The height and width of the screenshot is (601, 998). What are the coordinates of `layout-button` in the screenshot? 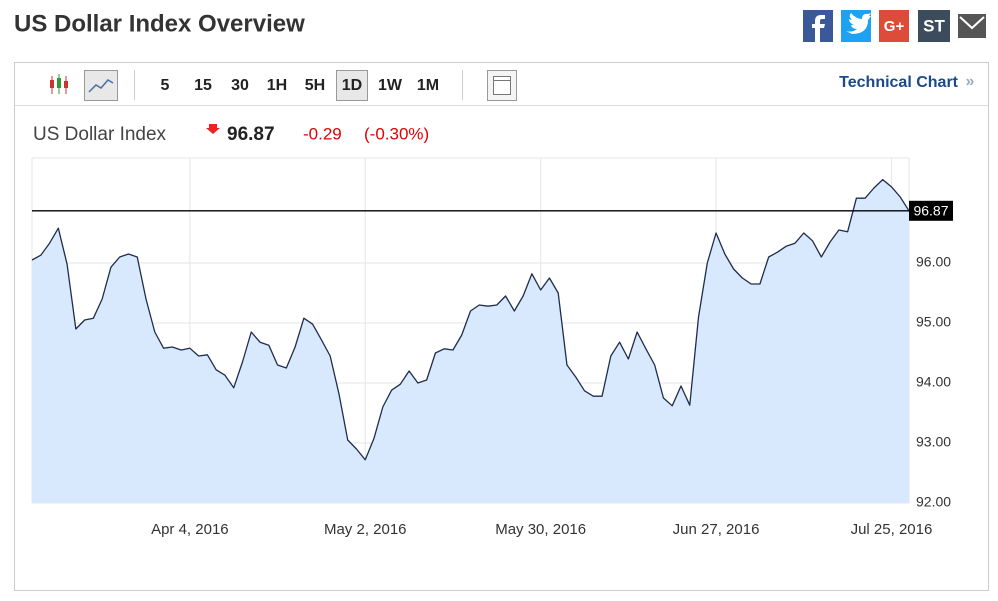 It's located at (502, 85).